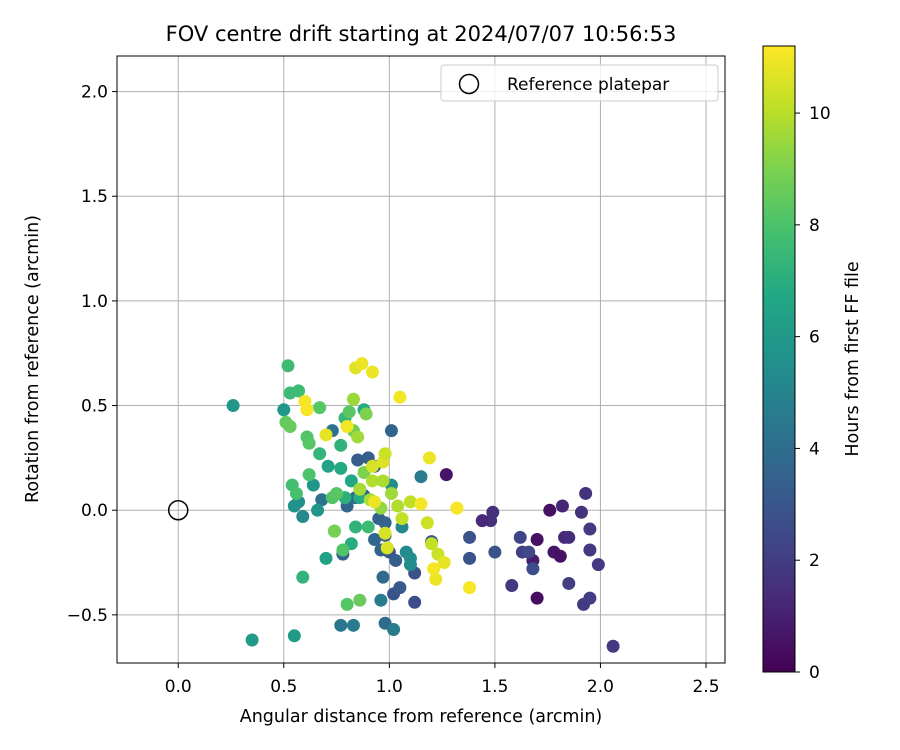 This screenshot has height=750, width=900. Describe the element at coordinates (814, 338) in the screenshot. I see `colorbar-tick-label-3: 6` at that location.